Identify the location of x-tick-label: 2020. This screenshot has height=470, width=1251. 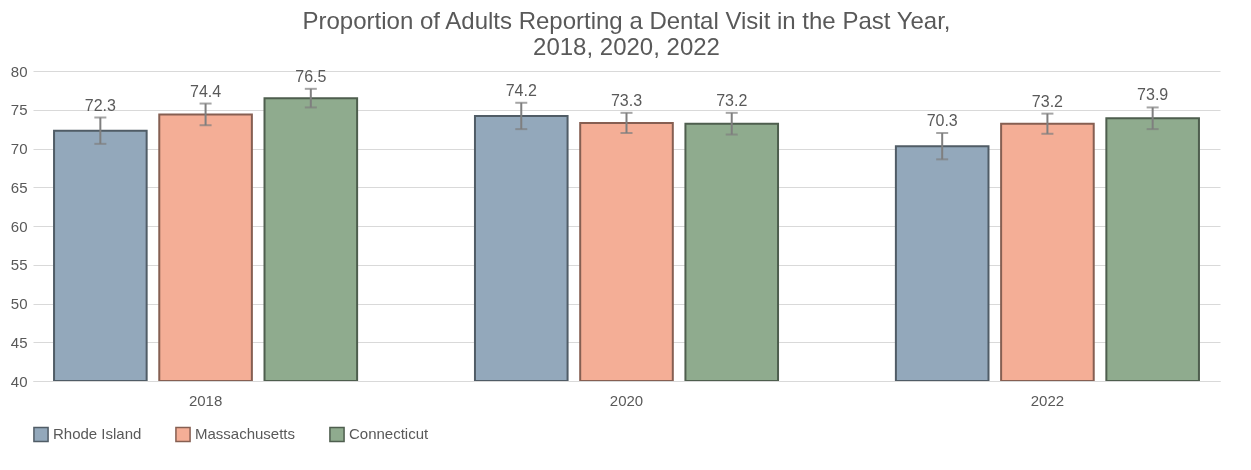
(626, 400).